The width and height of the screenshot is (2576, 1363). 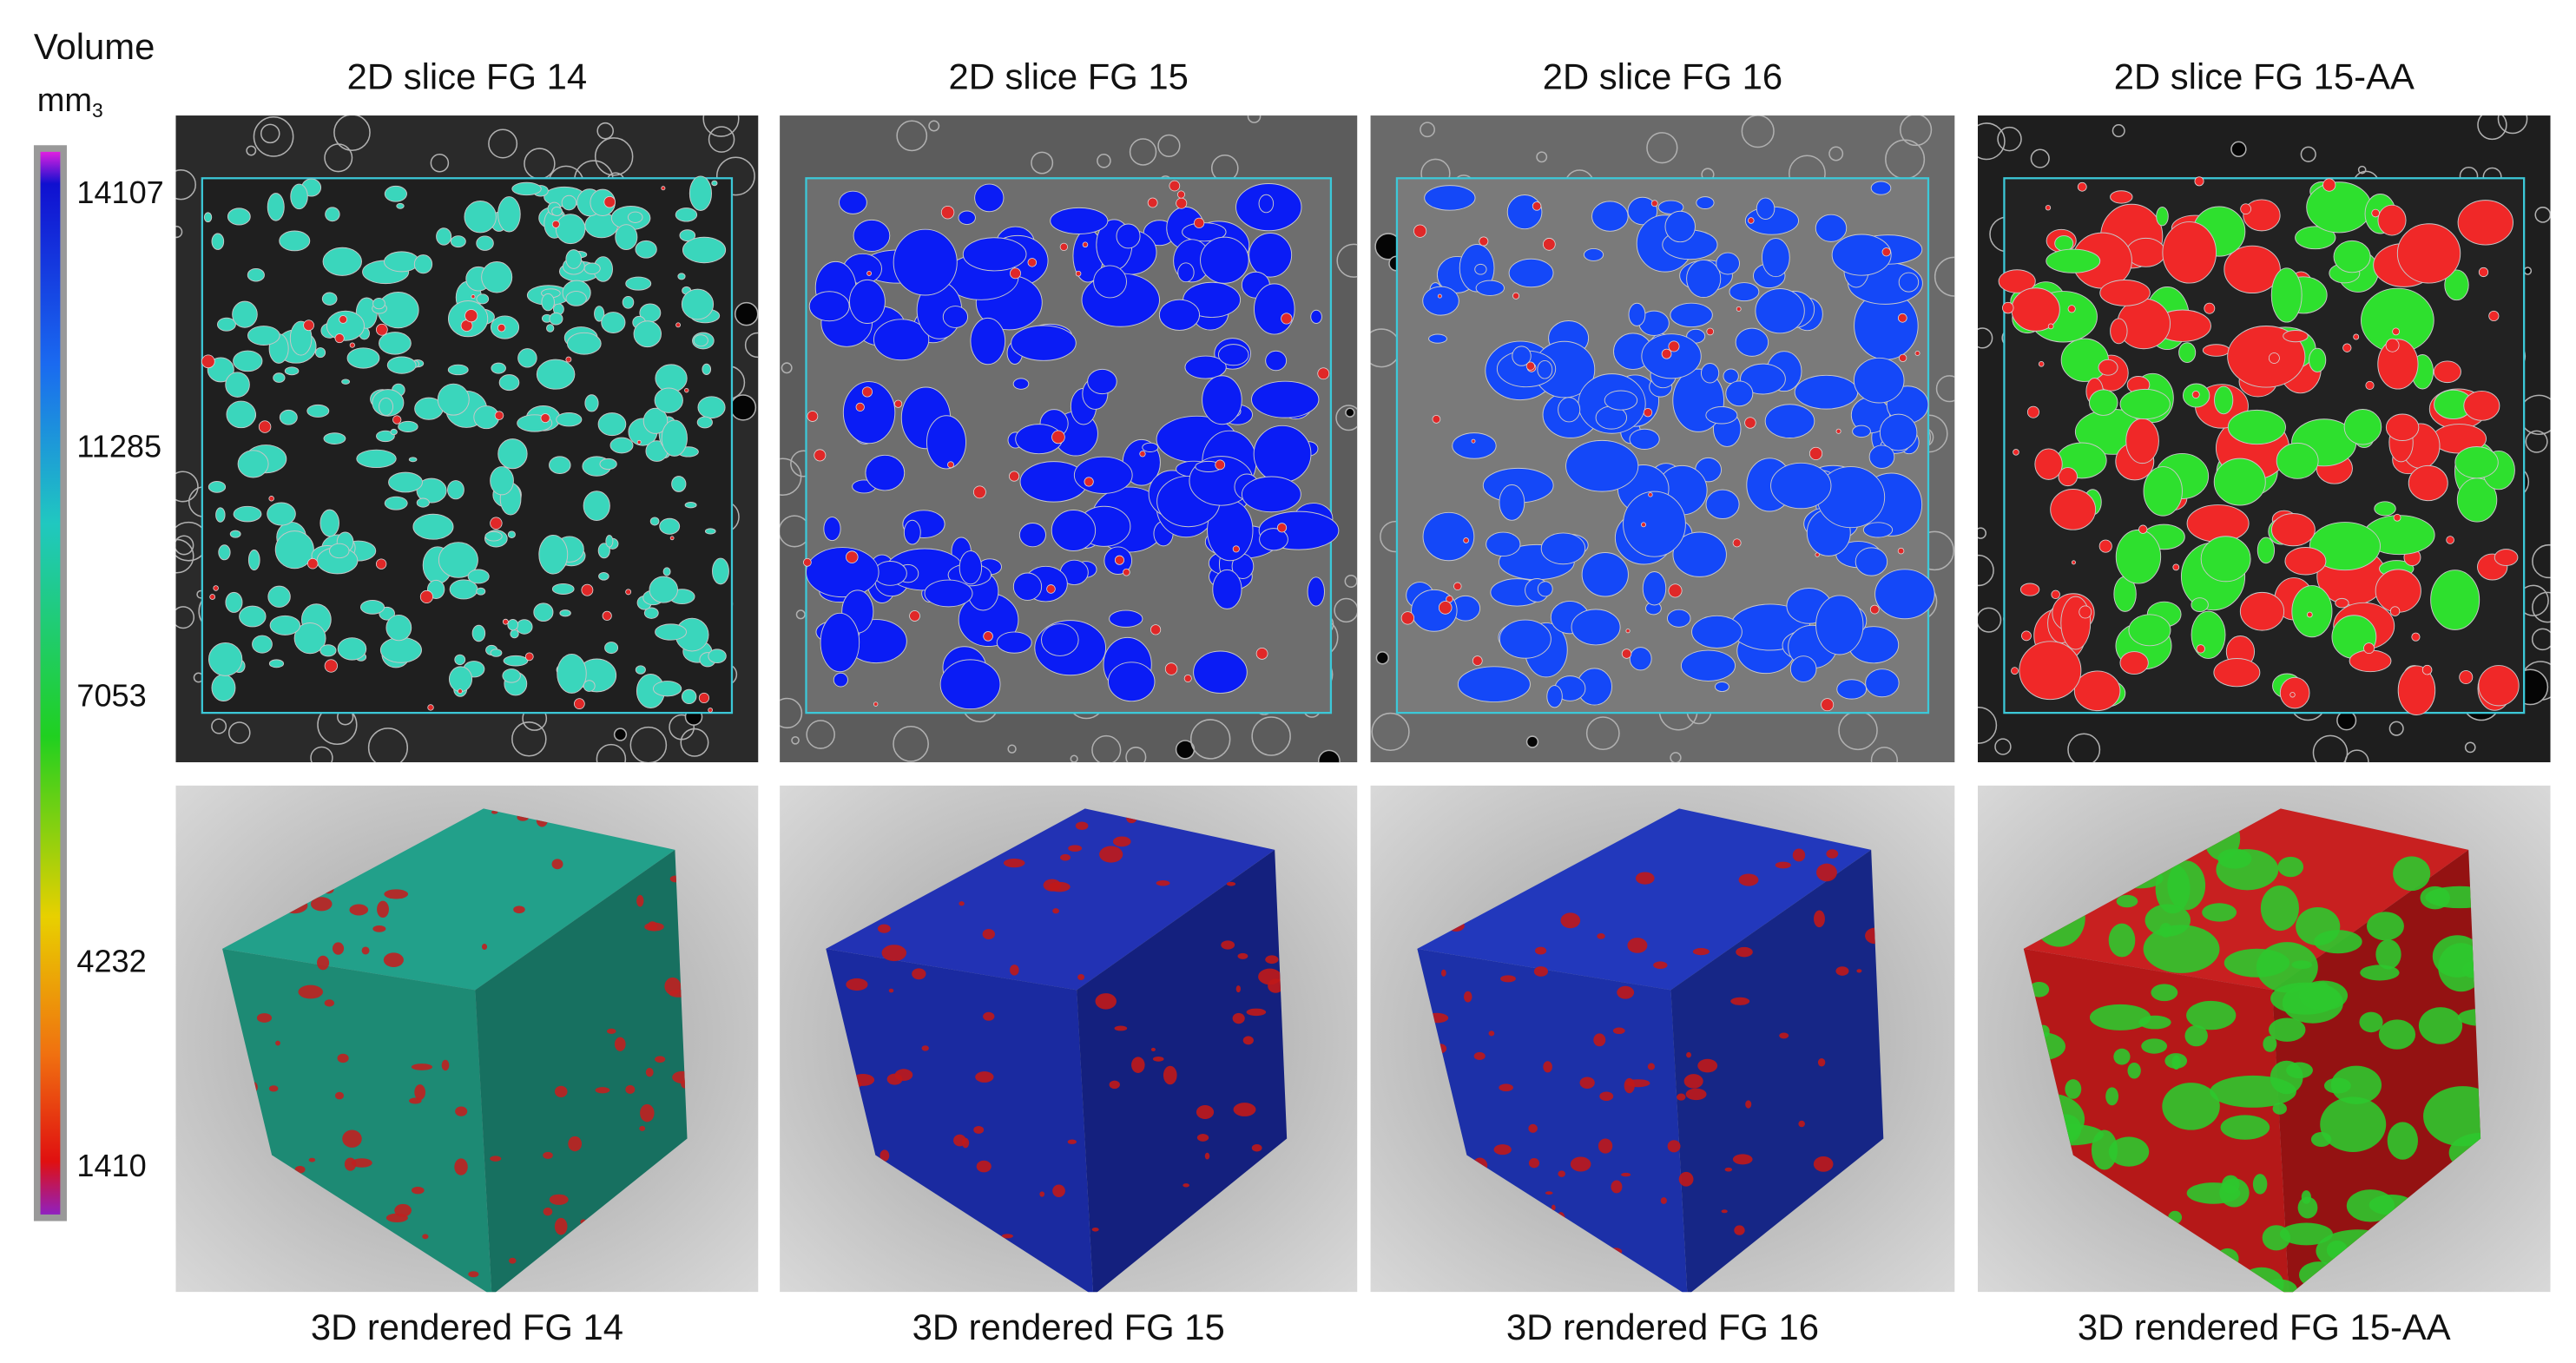 What do you see at coordinates (111, 1165) in the screenshot?
I see `colorbar-tick-label: 1410` at bounding box center [111, 1165].